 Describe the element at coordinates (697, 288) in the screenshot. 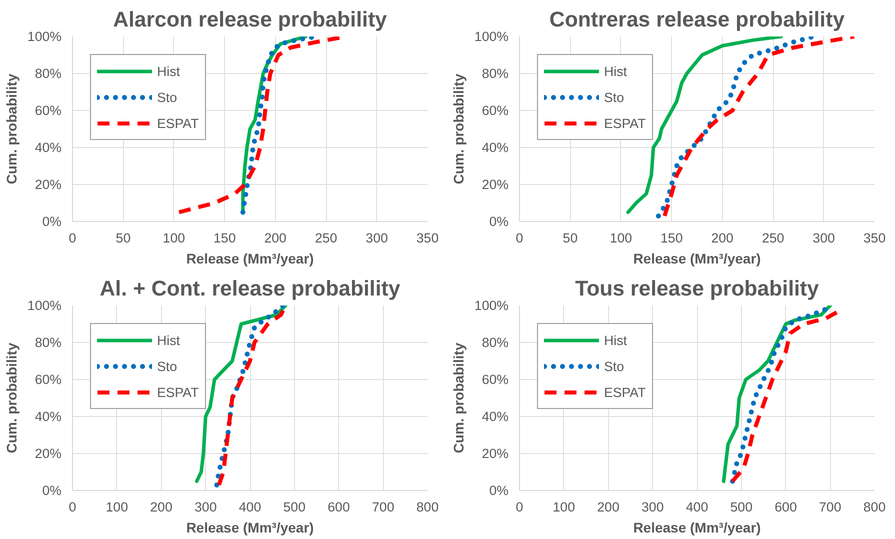

I see `chart-title: Tous release probability` at that location.